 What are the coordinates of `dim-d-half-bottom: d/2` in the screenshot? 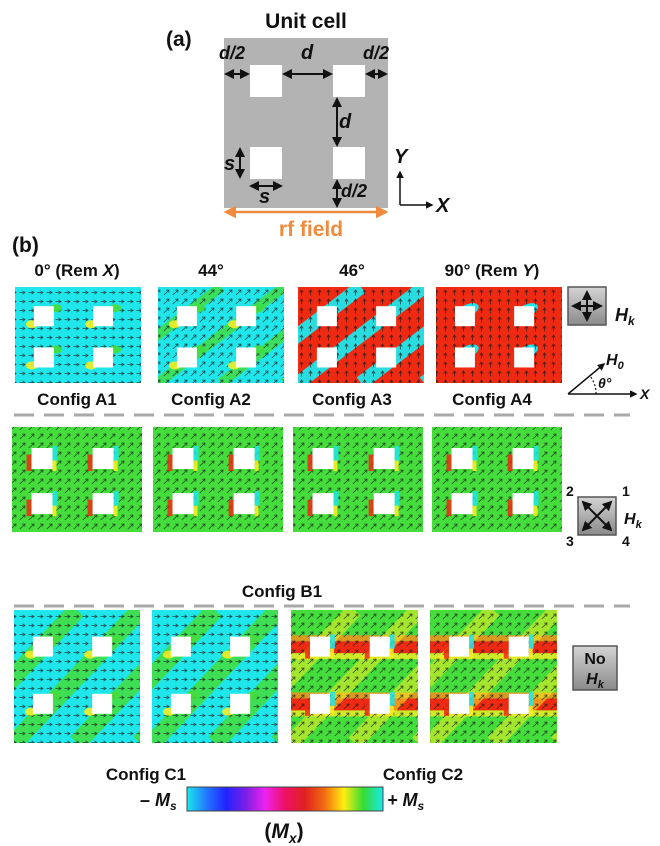 It's located at (354, 191).